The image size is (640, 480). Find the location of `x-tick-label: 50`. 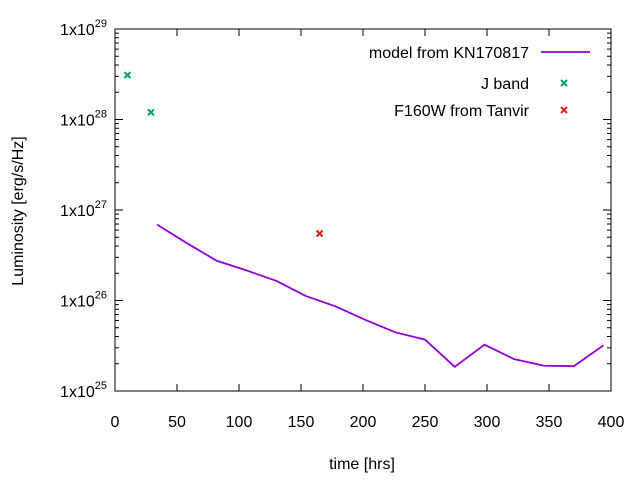

x-tick-label: 50 is located at coordinates (177, 422).